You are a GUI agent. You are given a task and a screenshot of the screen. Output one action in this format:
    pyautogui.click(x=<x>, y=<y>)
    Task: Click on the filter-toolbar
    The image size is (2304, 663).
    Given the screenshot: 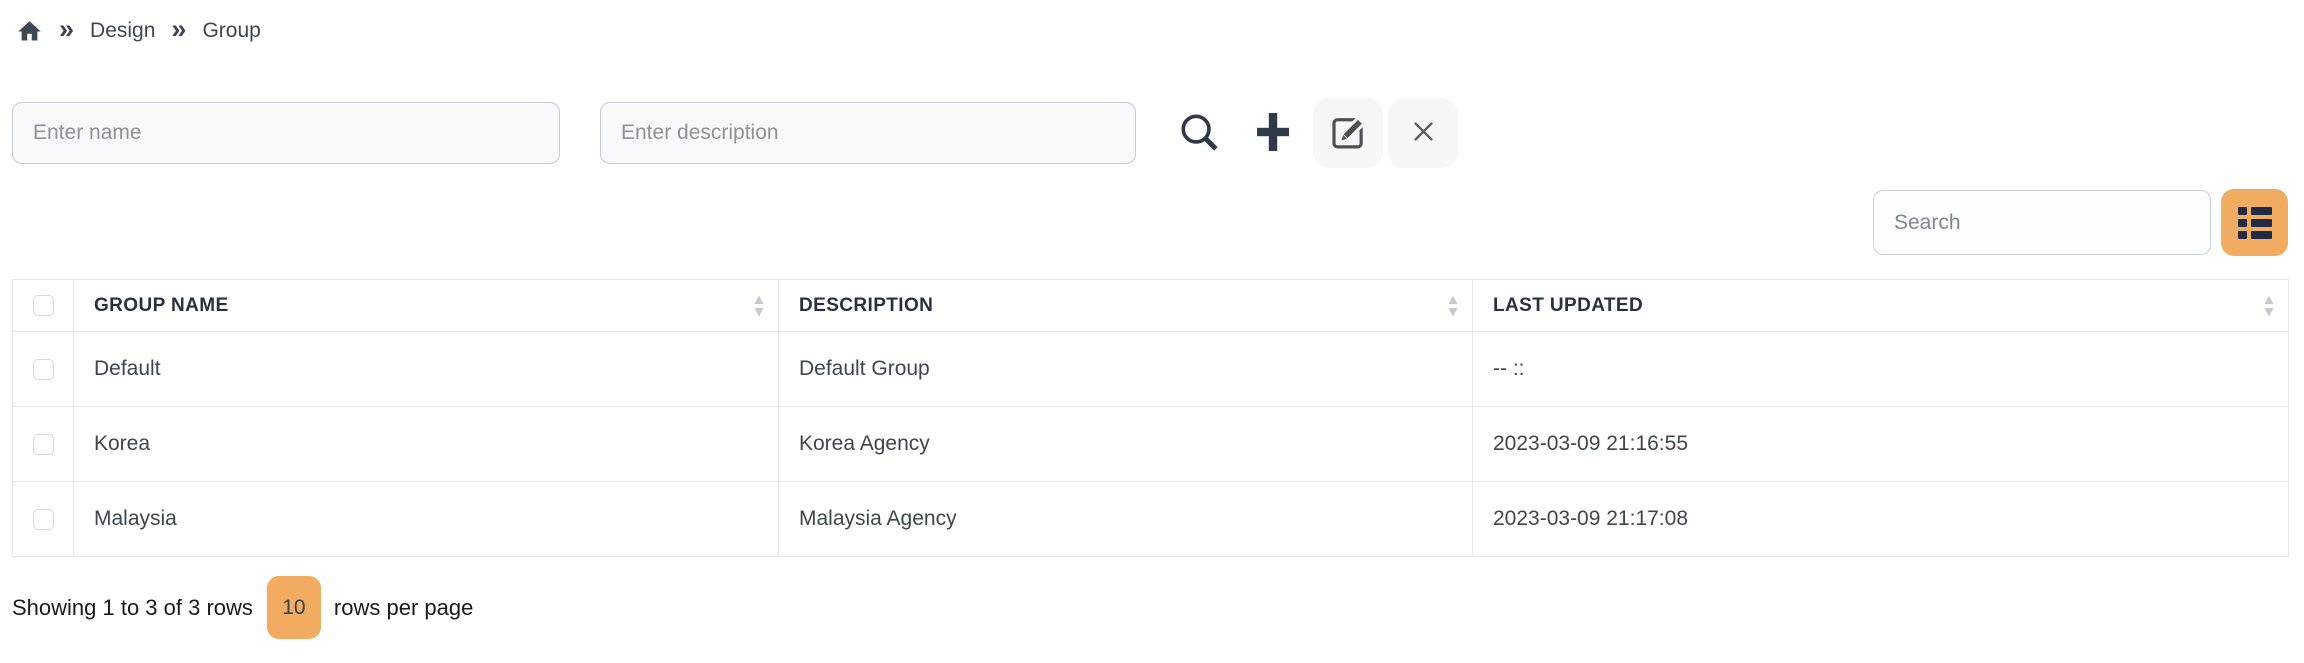 What is the action you would take?
    pyautogui.click(x=1150, y=133)
    